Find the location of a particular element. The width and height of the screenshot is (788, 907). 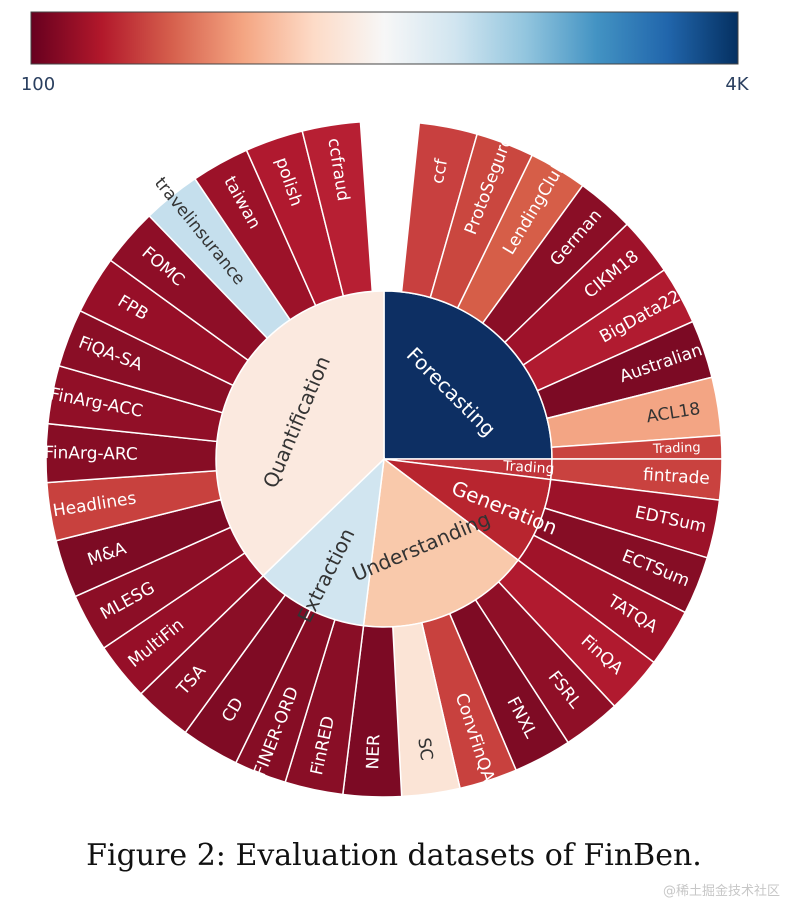

outer-label-ner: NER is located at coordinates (373, 752).